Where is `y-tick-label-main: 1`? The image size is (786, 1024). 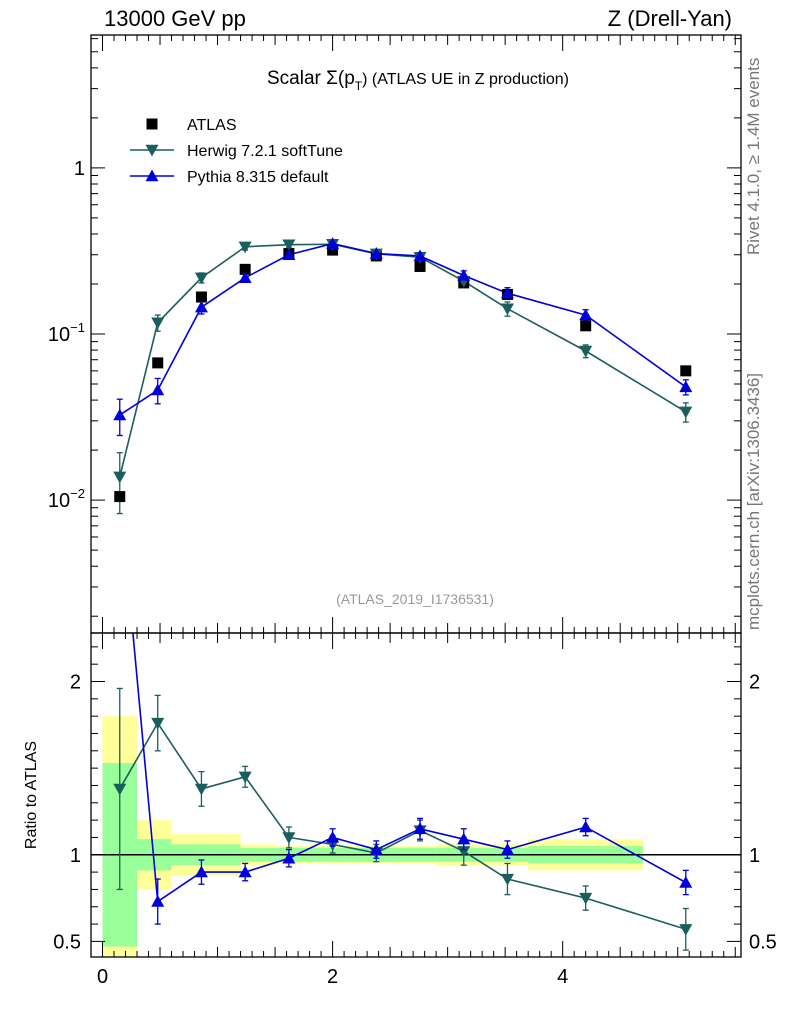
y-tick-label-main: 1 is located at coordinates (79, 169).